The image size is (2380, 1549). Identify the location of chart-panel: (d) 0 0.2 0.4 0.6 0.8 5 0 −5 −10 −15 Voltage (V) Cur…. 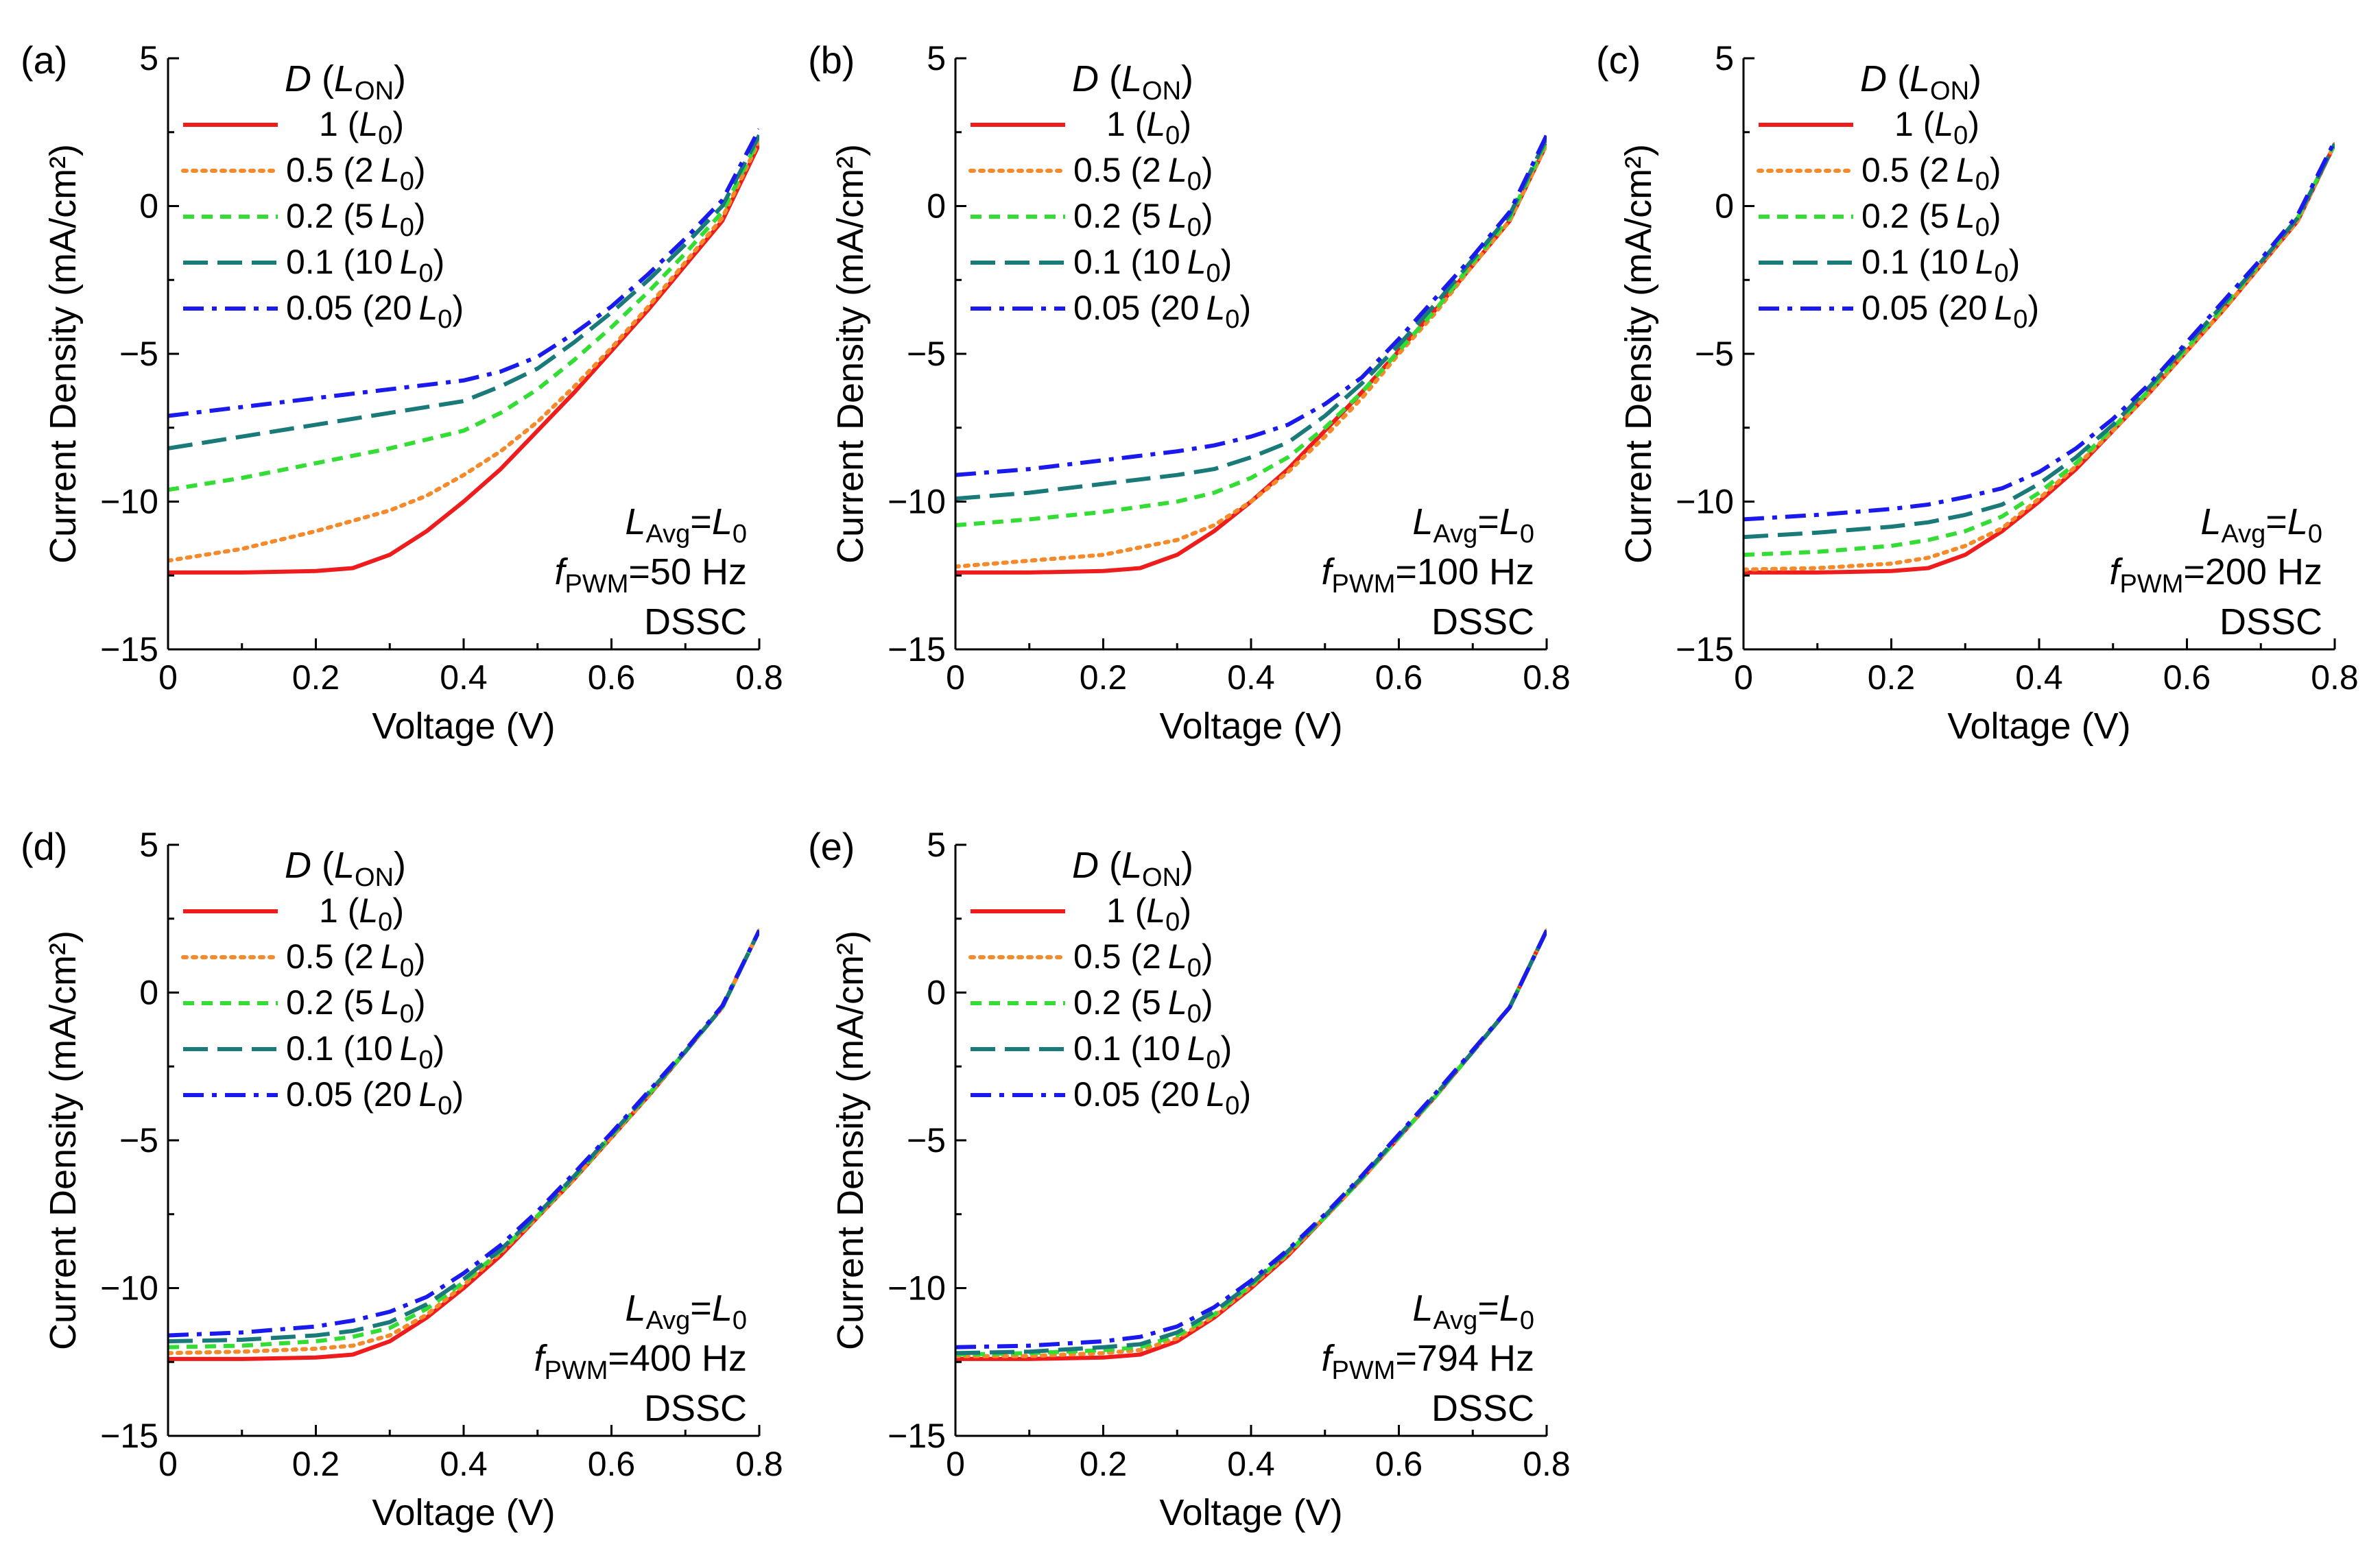
(402, 1179).